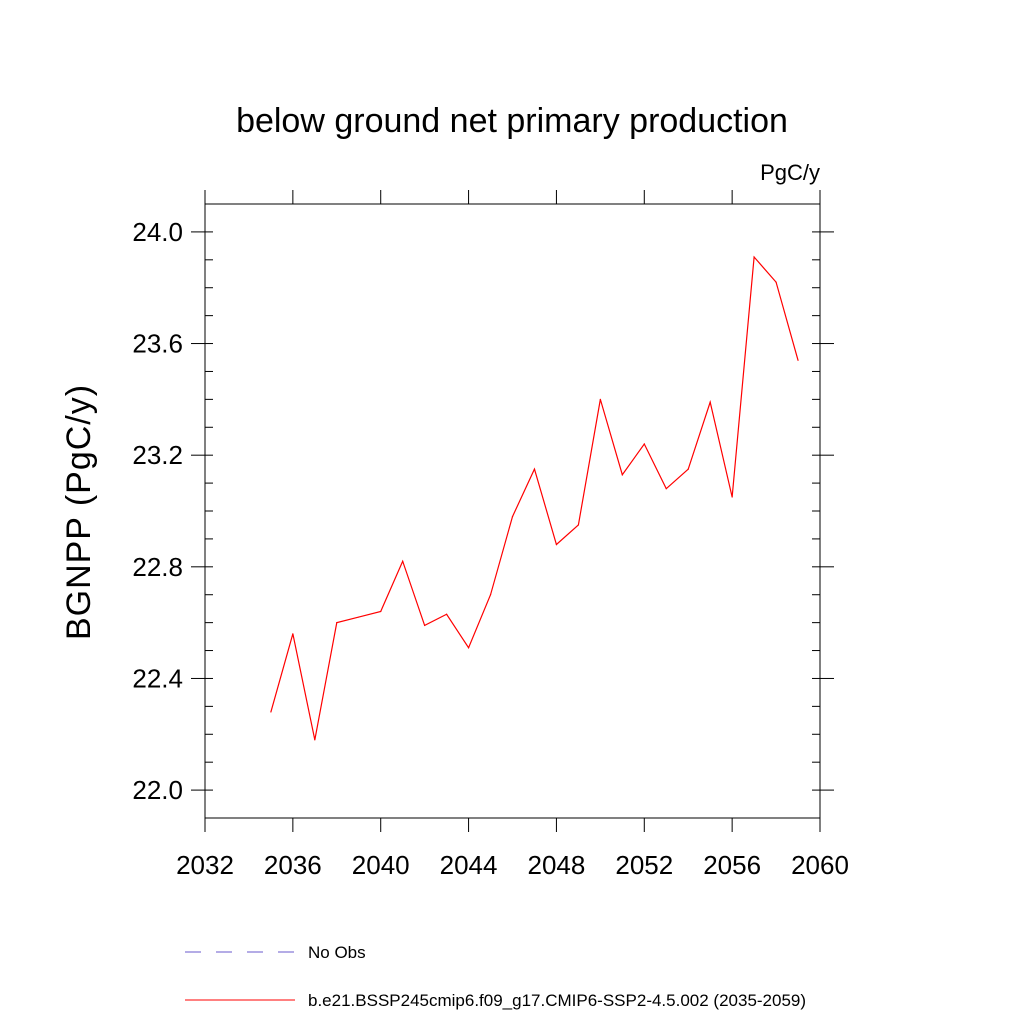  What do you see at coordinates (79, 512) in the screenshot?
I see `y-axis-label: BGNPP (PgC/y)` at bounding box center [79, 512].